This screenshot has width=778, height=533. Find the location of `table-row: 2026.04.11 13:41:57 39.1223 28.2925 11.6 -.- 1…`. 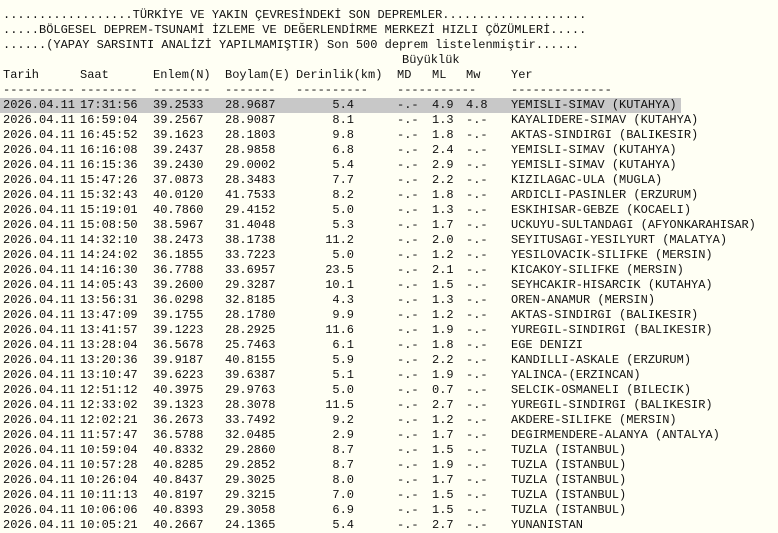

table-row: 2026.04.11 13:41:57 39.1223 28.2925 11.6 -.- 1… is located at coordinates (389, 330).